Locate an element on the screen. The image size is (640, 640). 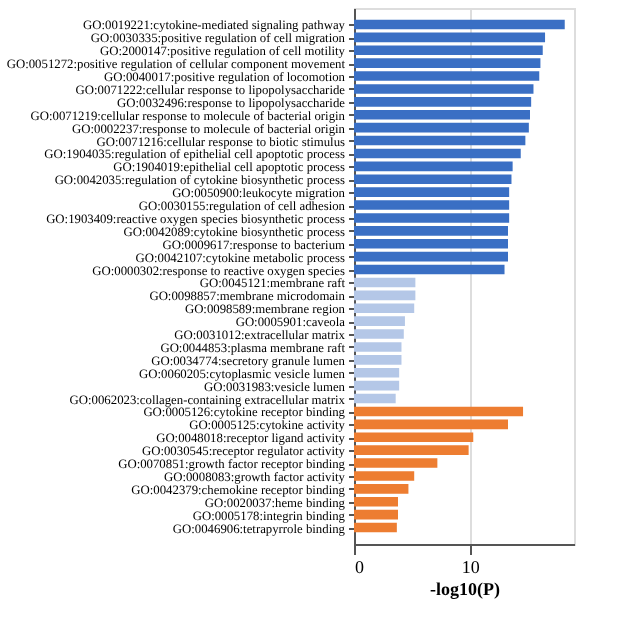
x-axis-title: -log10(P) is located at coordinates (465, 589).